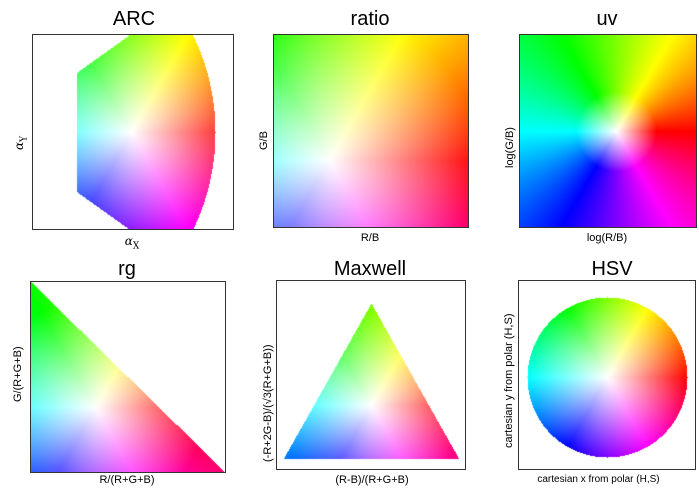  What do you see at coordinates (264, 140) in the screenshot?
I see `ratio-ylabel: G/B` at bounding box center [264, 140].